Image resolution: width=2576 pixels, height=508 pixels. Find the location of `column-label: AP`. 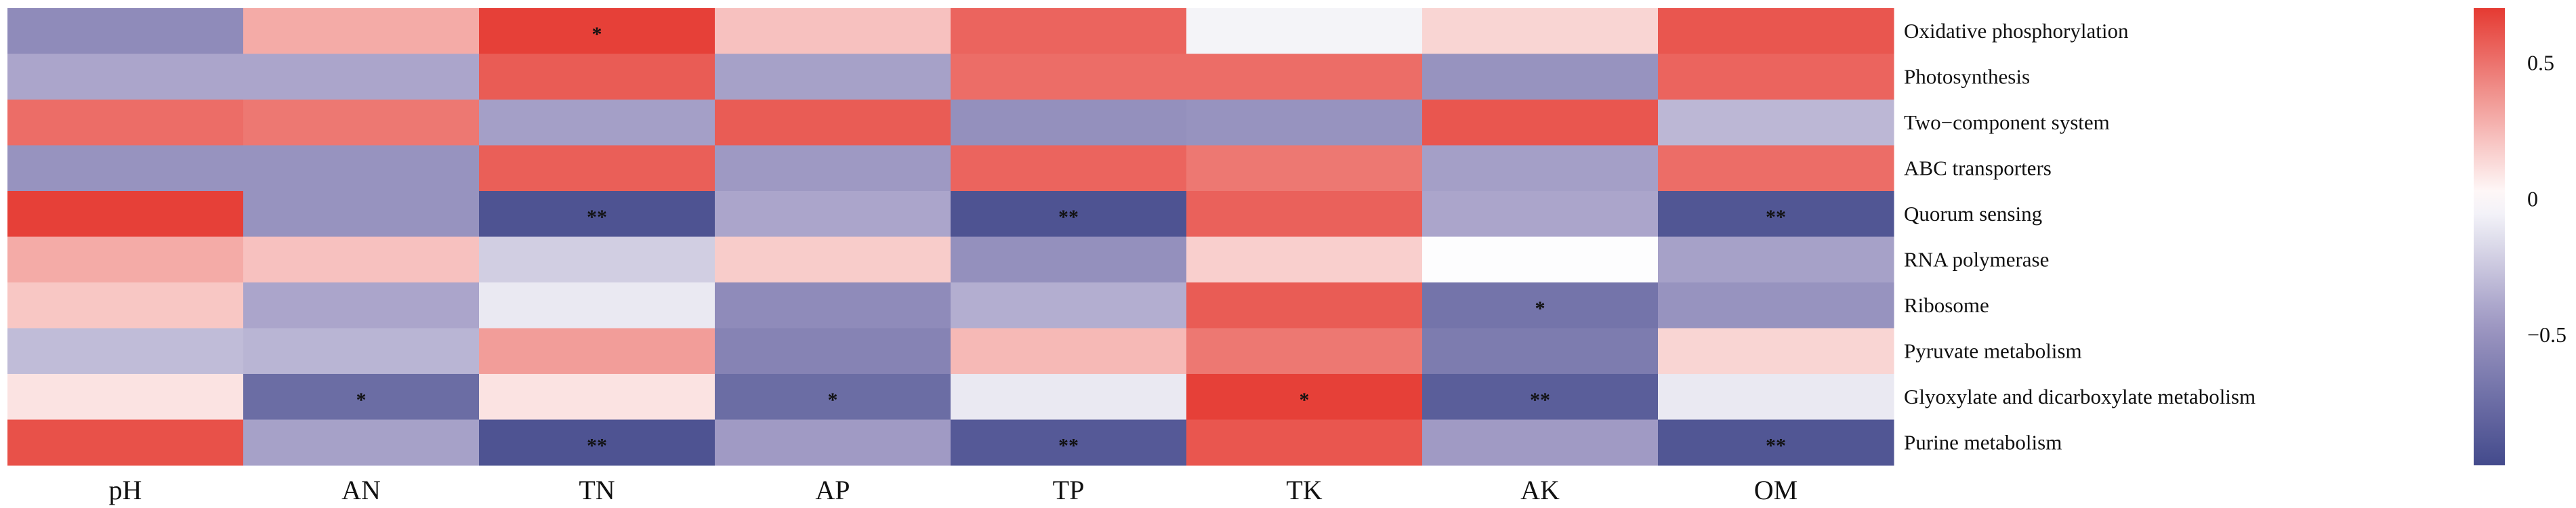

column-label: AP is located at coordinates (832, 490).